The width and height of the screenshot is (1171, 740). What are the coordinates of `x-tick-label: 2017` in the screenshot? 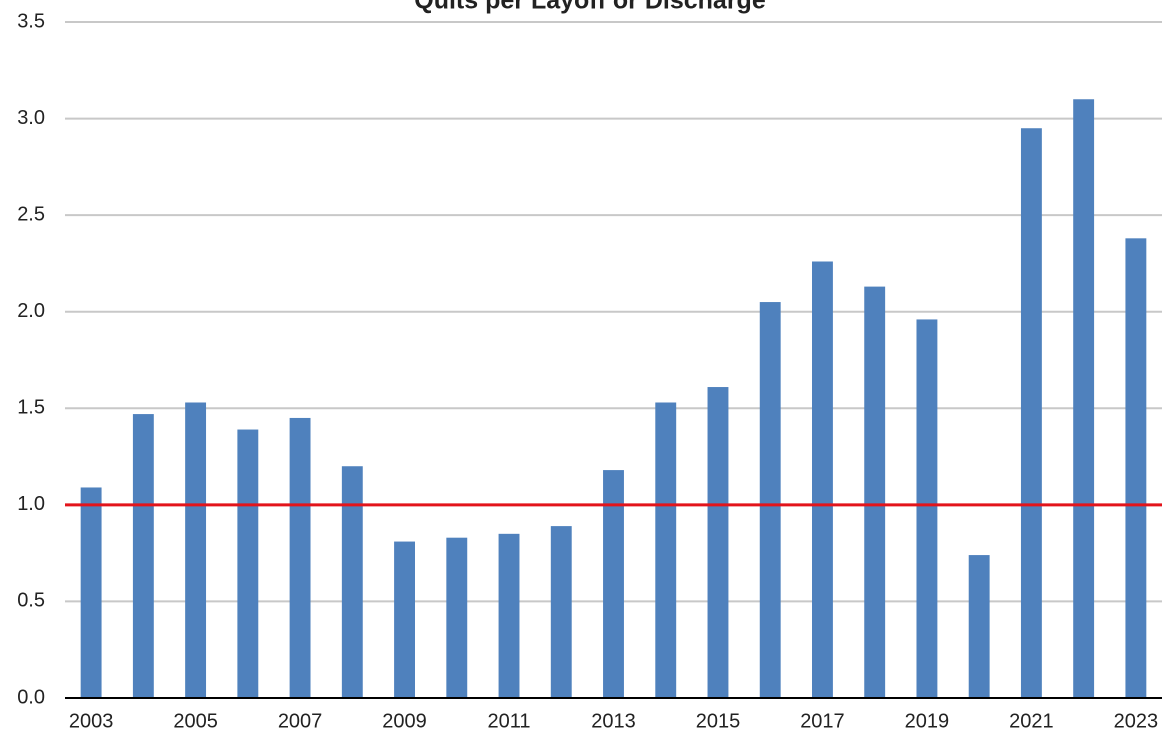 It's located at (822, 721).